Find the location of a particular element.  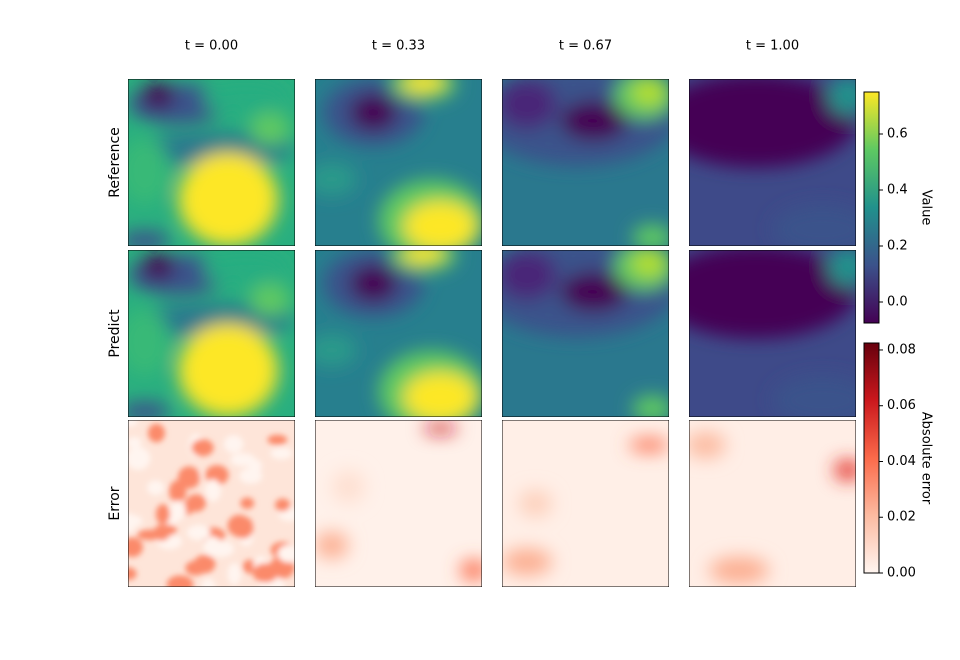

column-title: t = 0.00 is located at coordinates (211, 46).